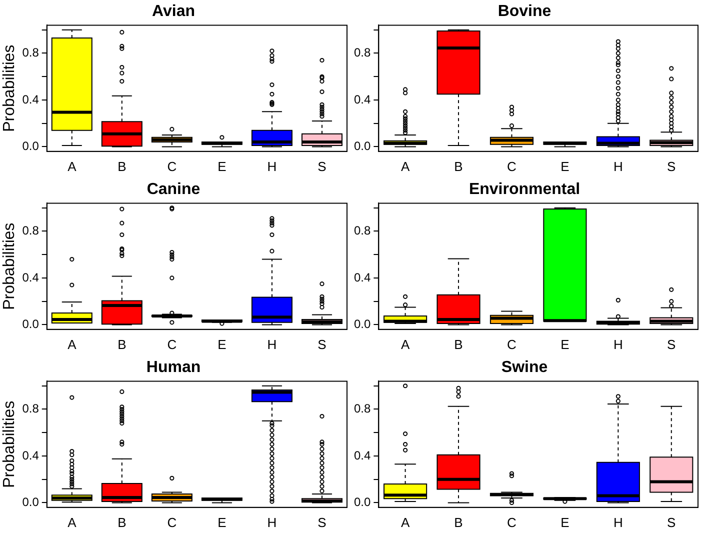  Describe the element at coordinates (524, 367) in the screenshot. I see `chart-title: Swine` at that location.